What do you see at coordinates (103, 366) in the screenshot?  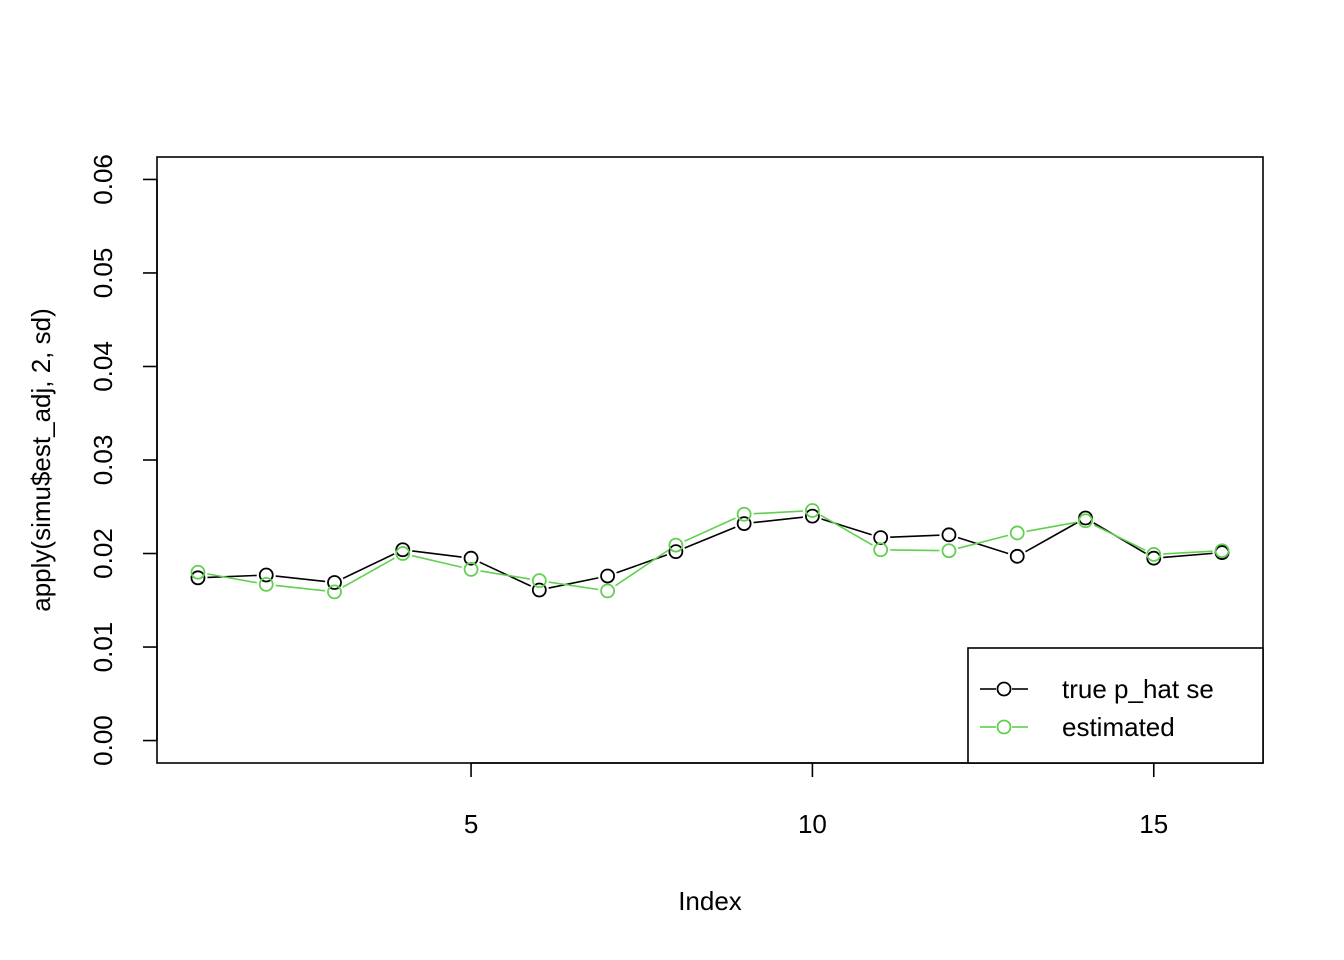 I see `y-tick-label: 0.04` at bounding box center [103, 366].